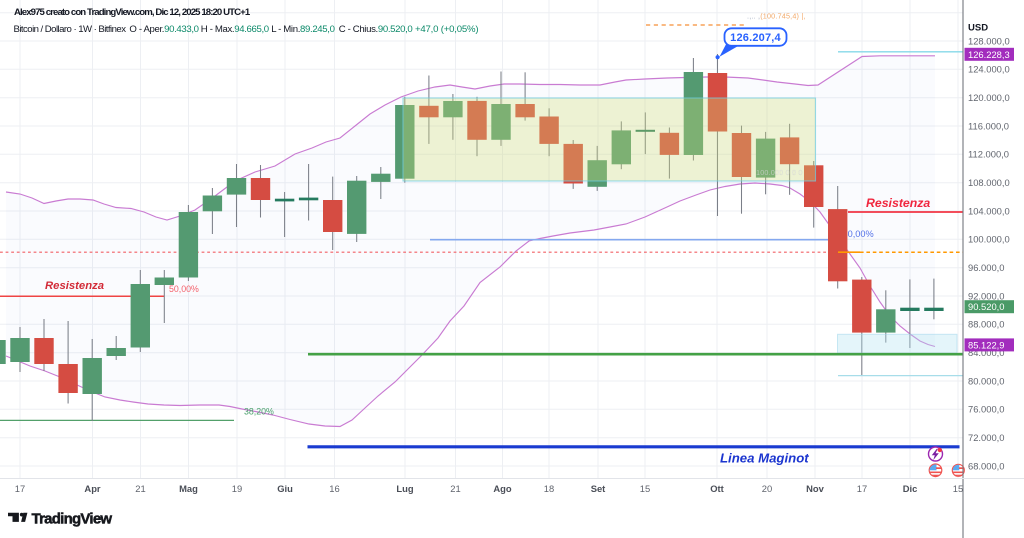  I want to click on svg-text: 116.000,0, so click(988, 125).